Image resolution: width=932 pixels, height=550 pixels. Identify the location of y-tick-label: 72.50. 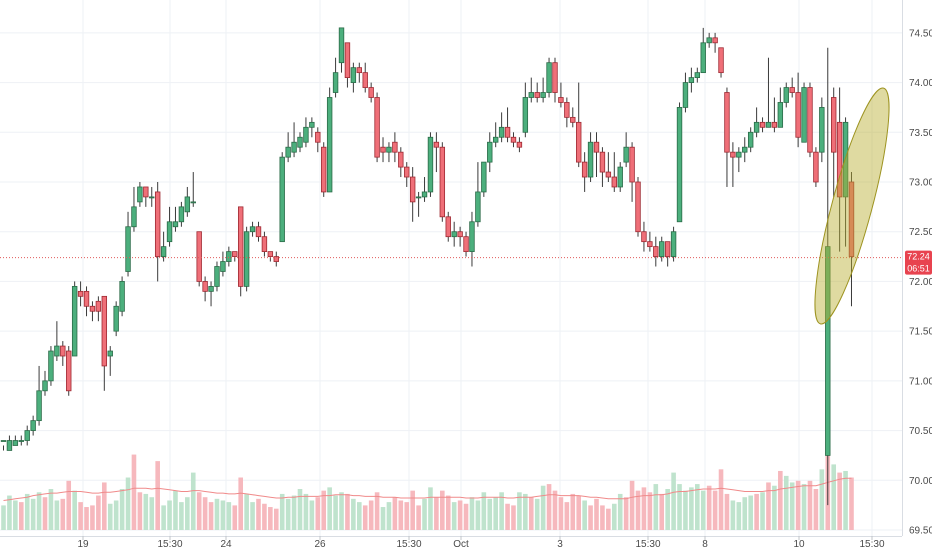
(920, 232).